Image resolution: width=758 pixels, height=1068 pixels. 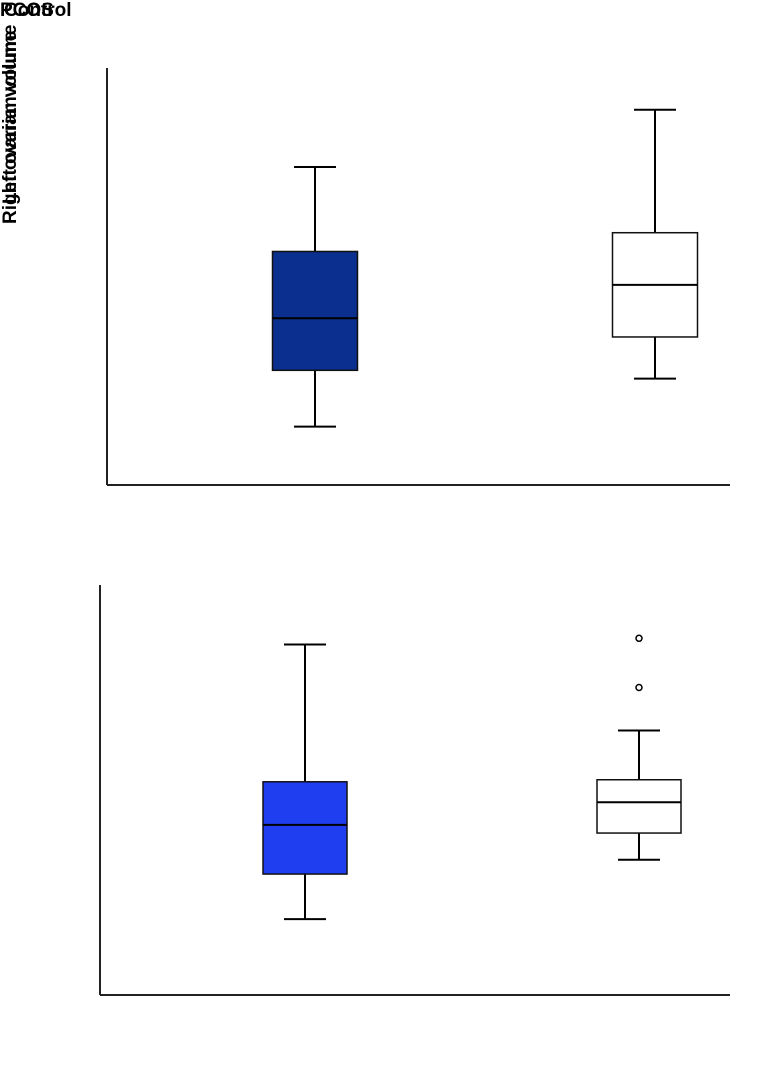 I want to click on legend-label: Control, so click(x=38, y=10).